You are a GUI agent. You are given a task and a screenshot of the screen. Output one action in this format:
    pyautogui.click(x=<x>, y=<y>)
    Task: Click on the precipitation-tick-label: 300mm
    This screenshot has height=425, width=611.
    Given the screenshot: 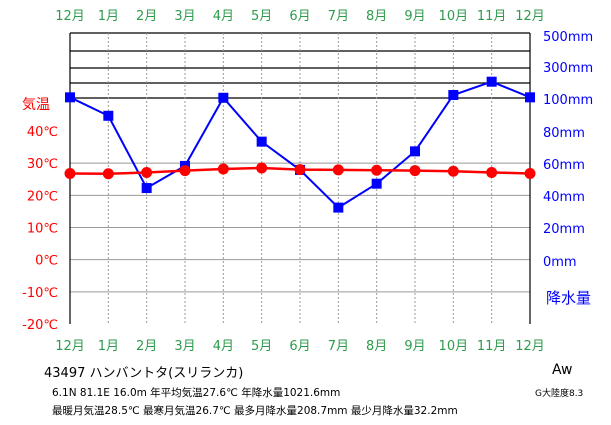 What is the action you would take?
    pyautogui.click(x=568, y=68)
    